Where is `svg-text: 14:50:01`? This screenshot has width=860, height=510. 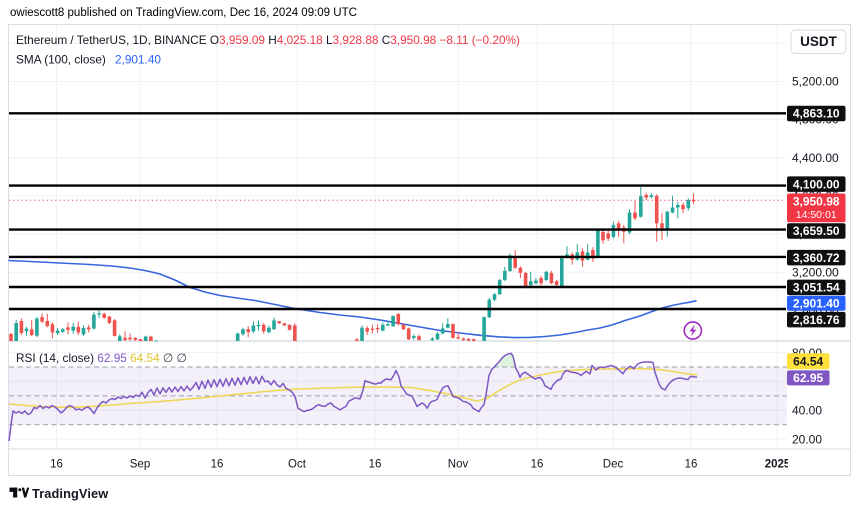
svg-text: 14:50:01 is located at coordinates (816, 215).